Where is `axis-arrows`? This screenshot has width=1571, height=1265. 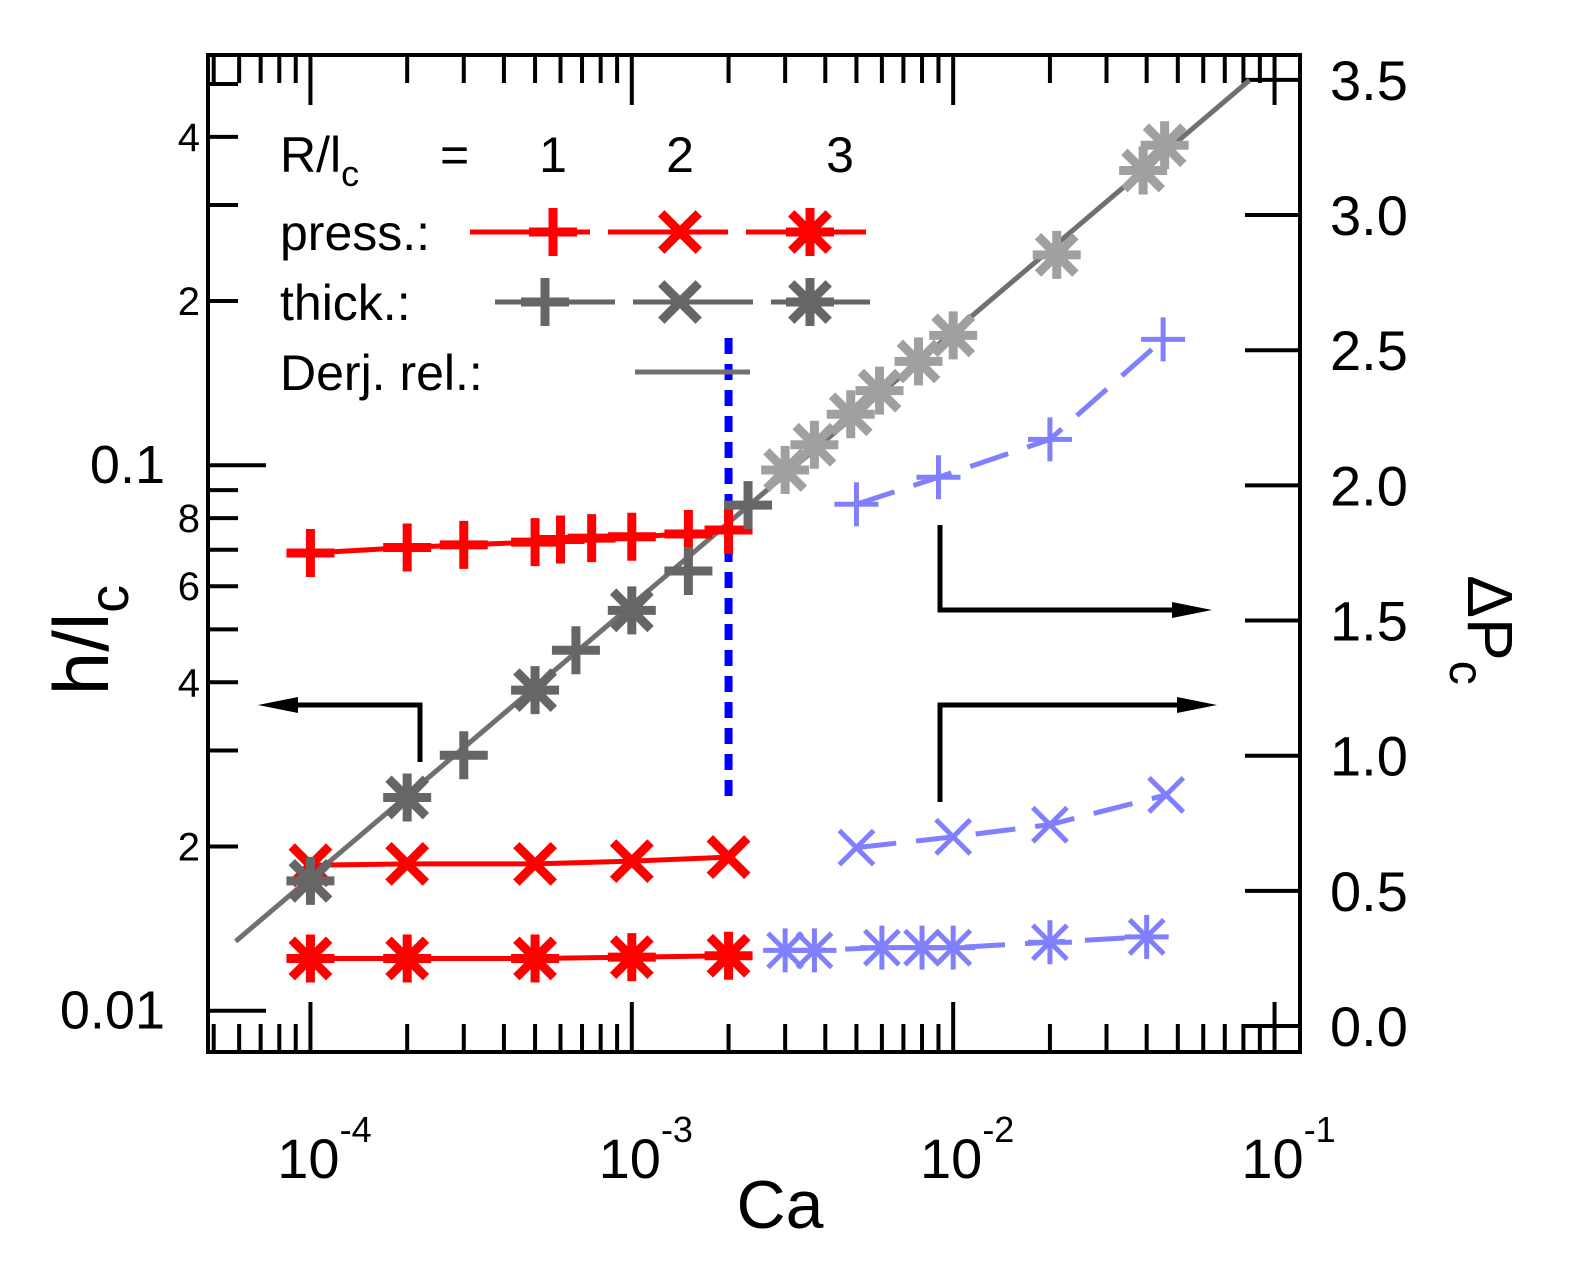 axis-arrows is located at coordinates (733, 663).